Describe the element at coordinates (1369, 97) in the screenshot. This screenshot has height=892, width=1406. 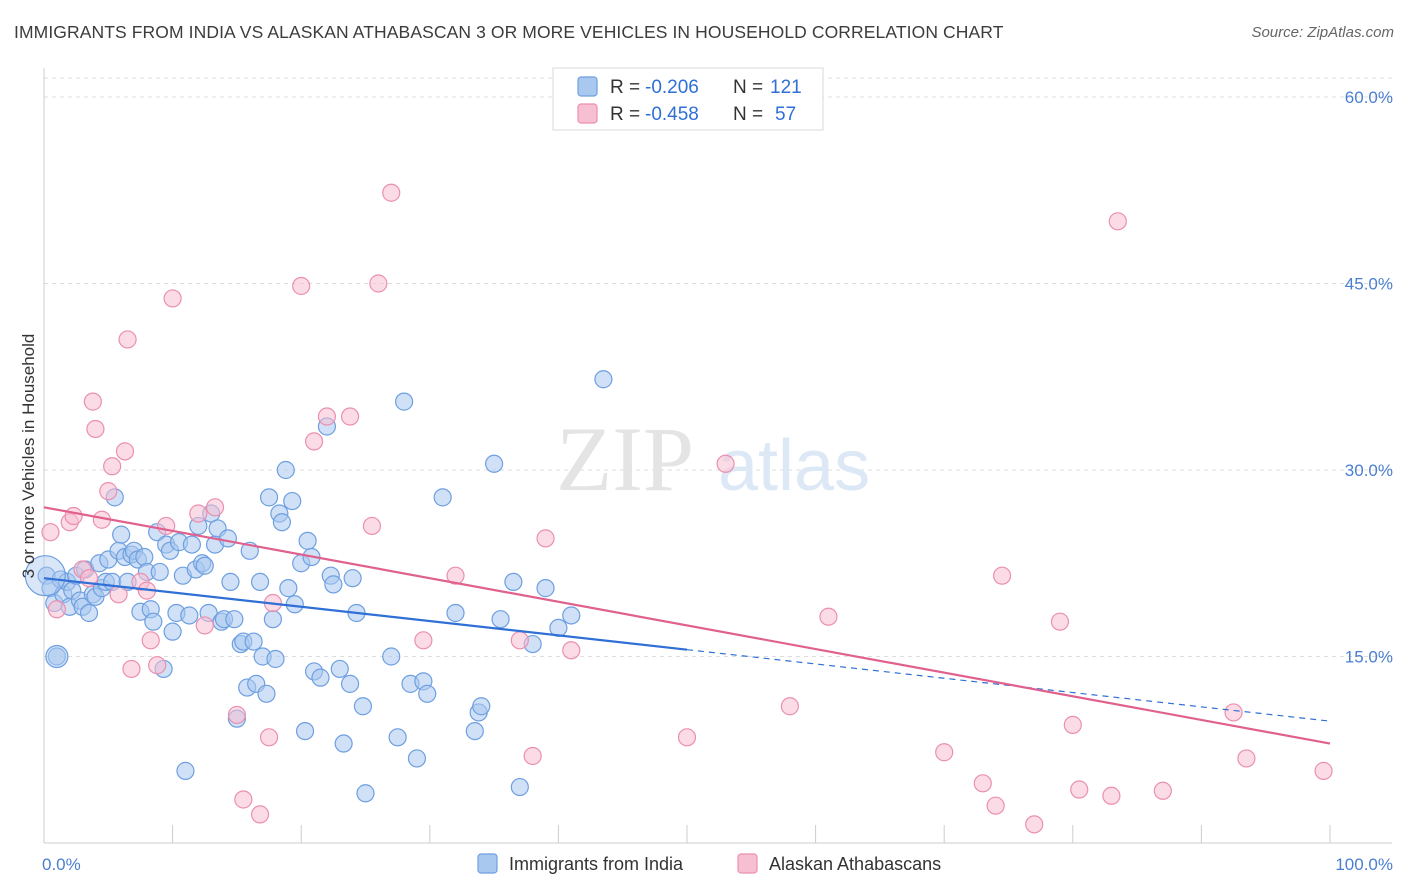
I see `y-tick-label: 60.0%` at that location.